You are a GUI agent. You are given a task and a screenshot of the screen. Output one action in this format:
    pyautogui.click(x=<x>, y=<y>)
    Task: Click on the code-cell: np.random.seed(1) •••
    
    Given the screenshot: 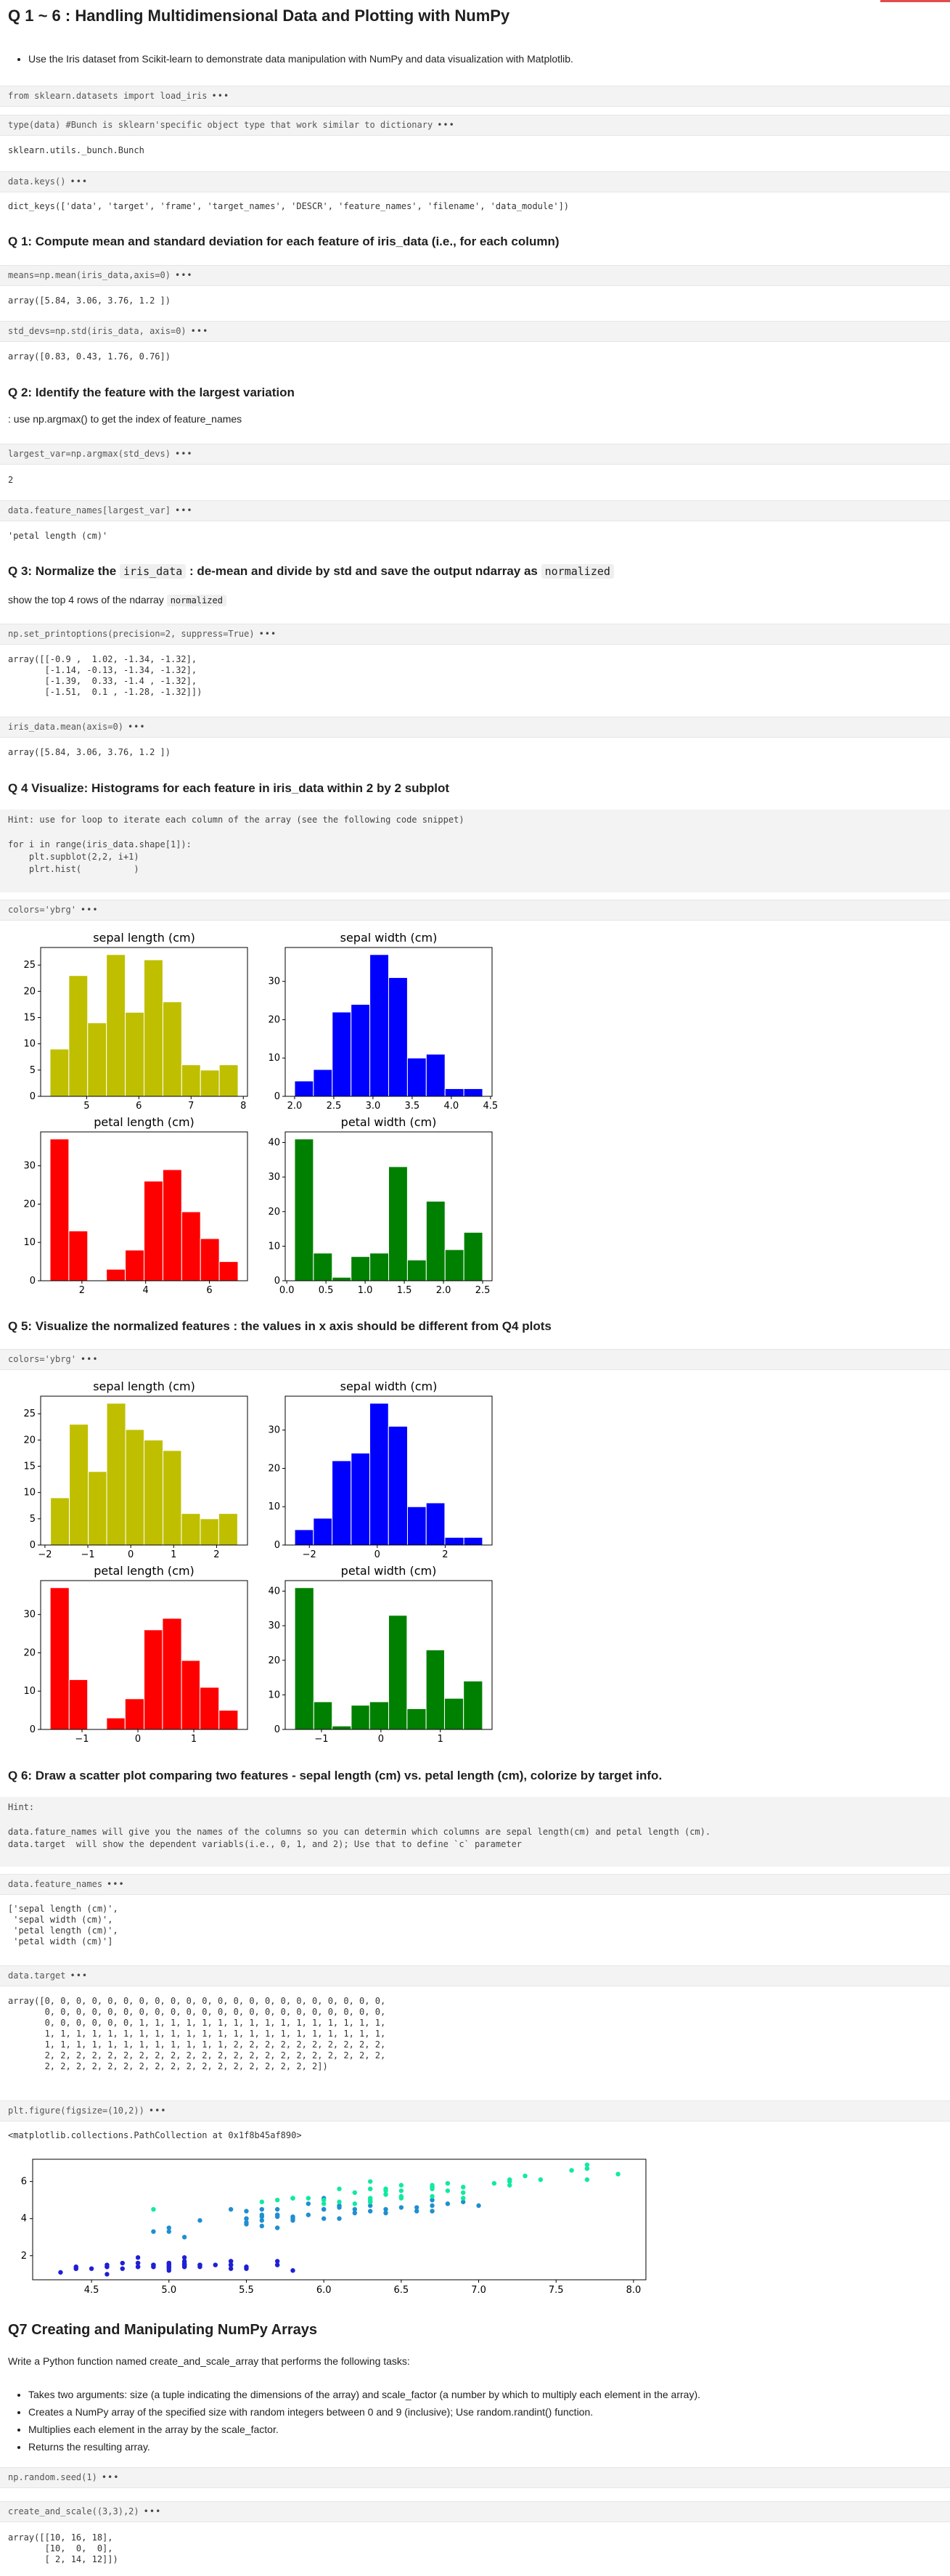 What is the action you would take?
    pyautogui.click(x=475, y=2477)
    